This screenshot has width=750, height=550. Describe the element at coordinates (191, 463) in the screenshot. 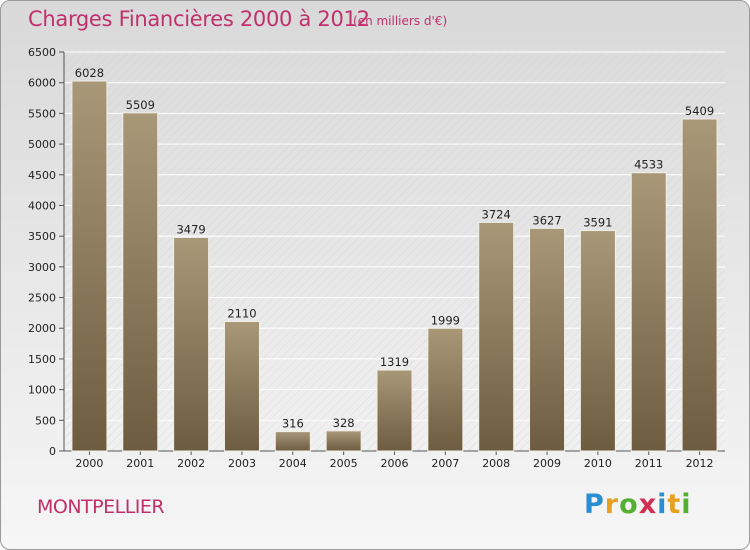

I see `x-tick-label: 2002` at that location.